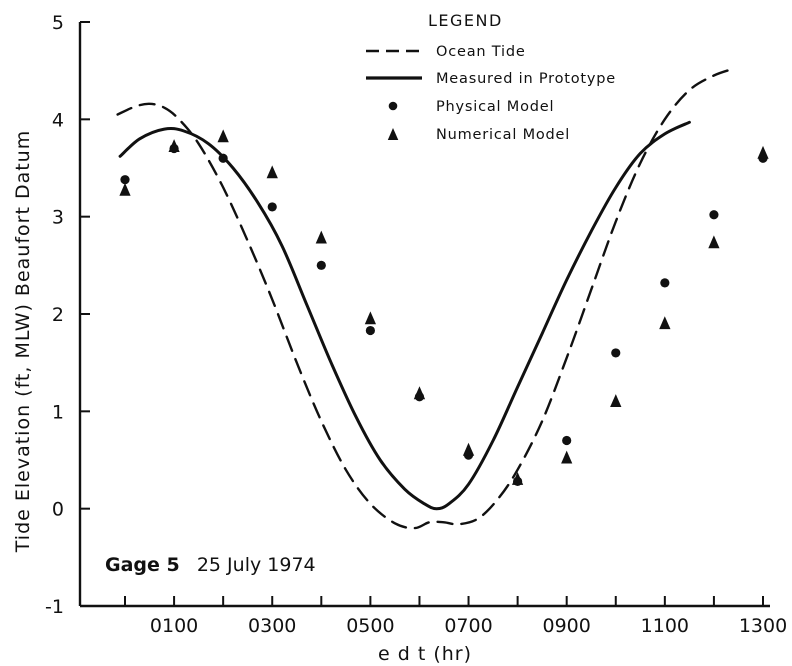 This screenshot has width=792, height=666. Describe the element at coordinates (465, 20) in the screenshot. I see `legend-title: LEGEND` at that location.